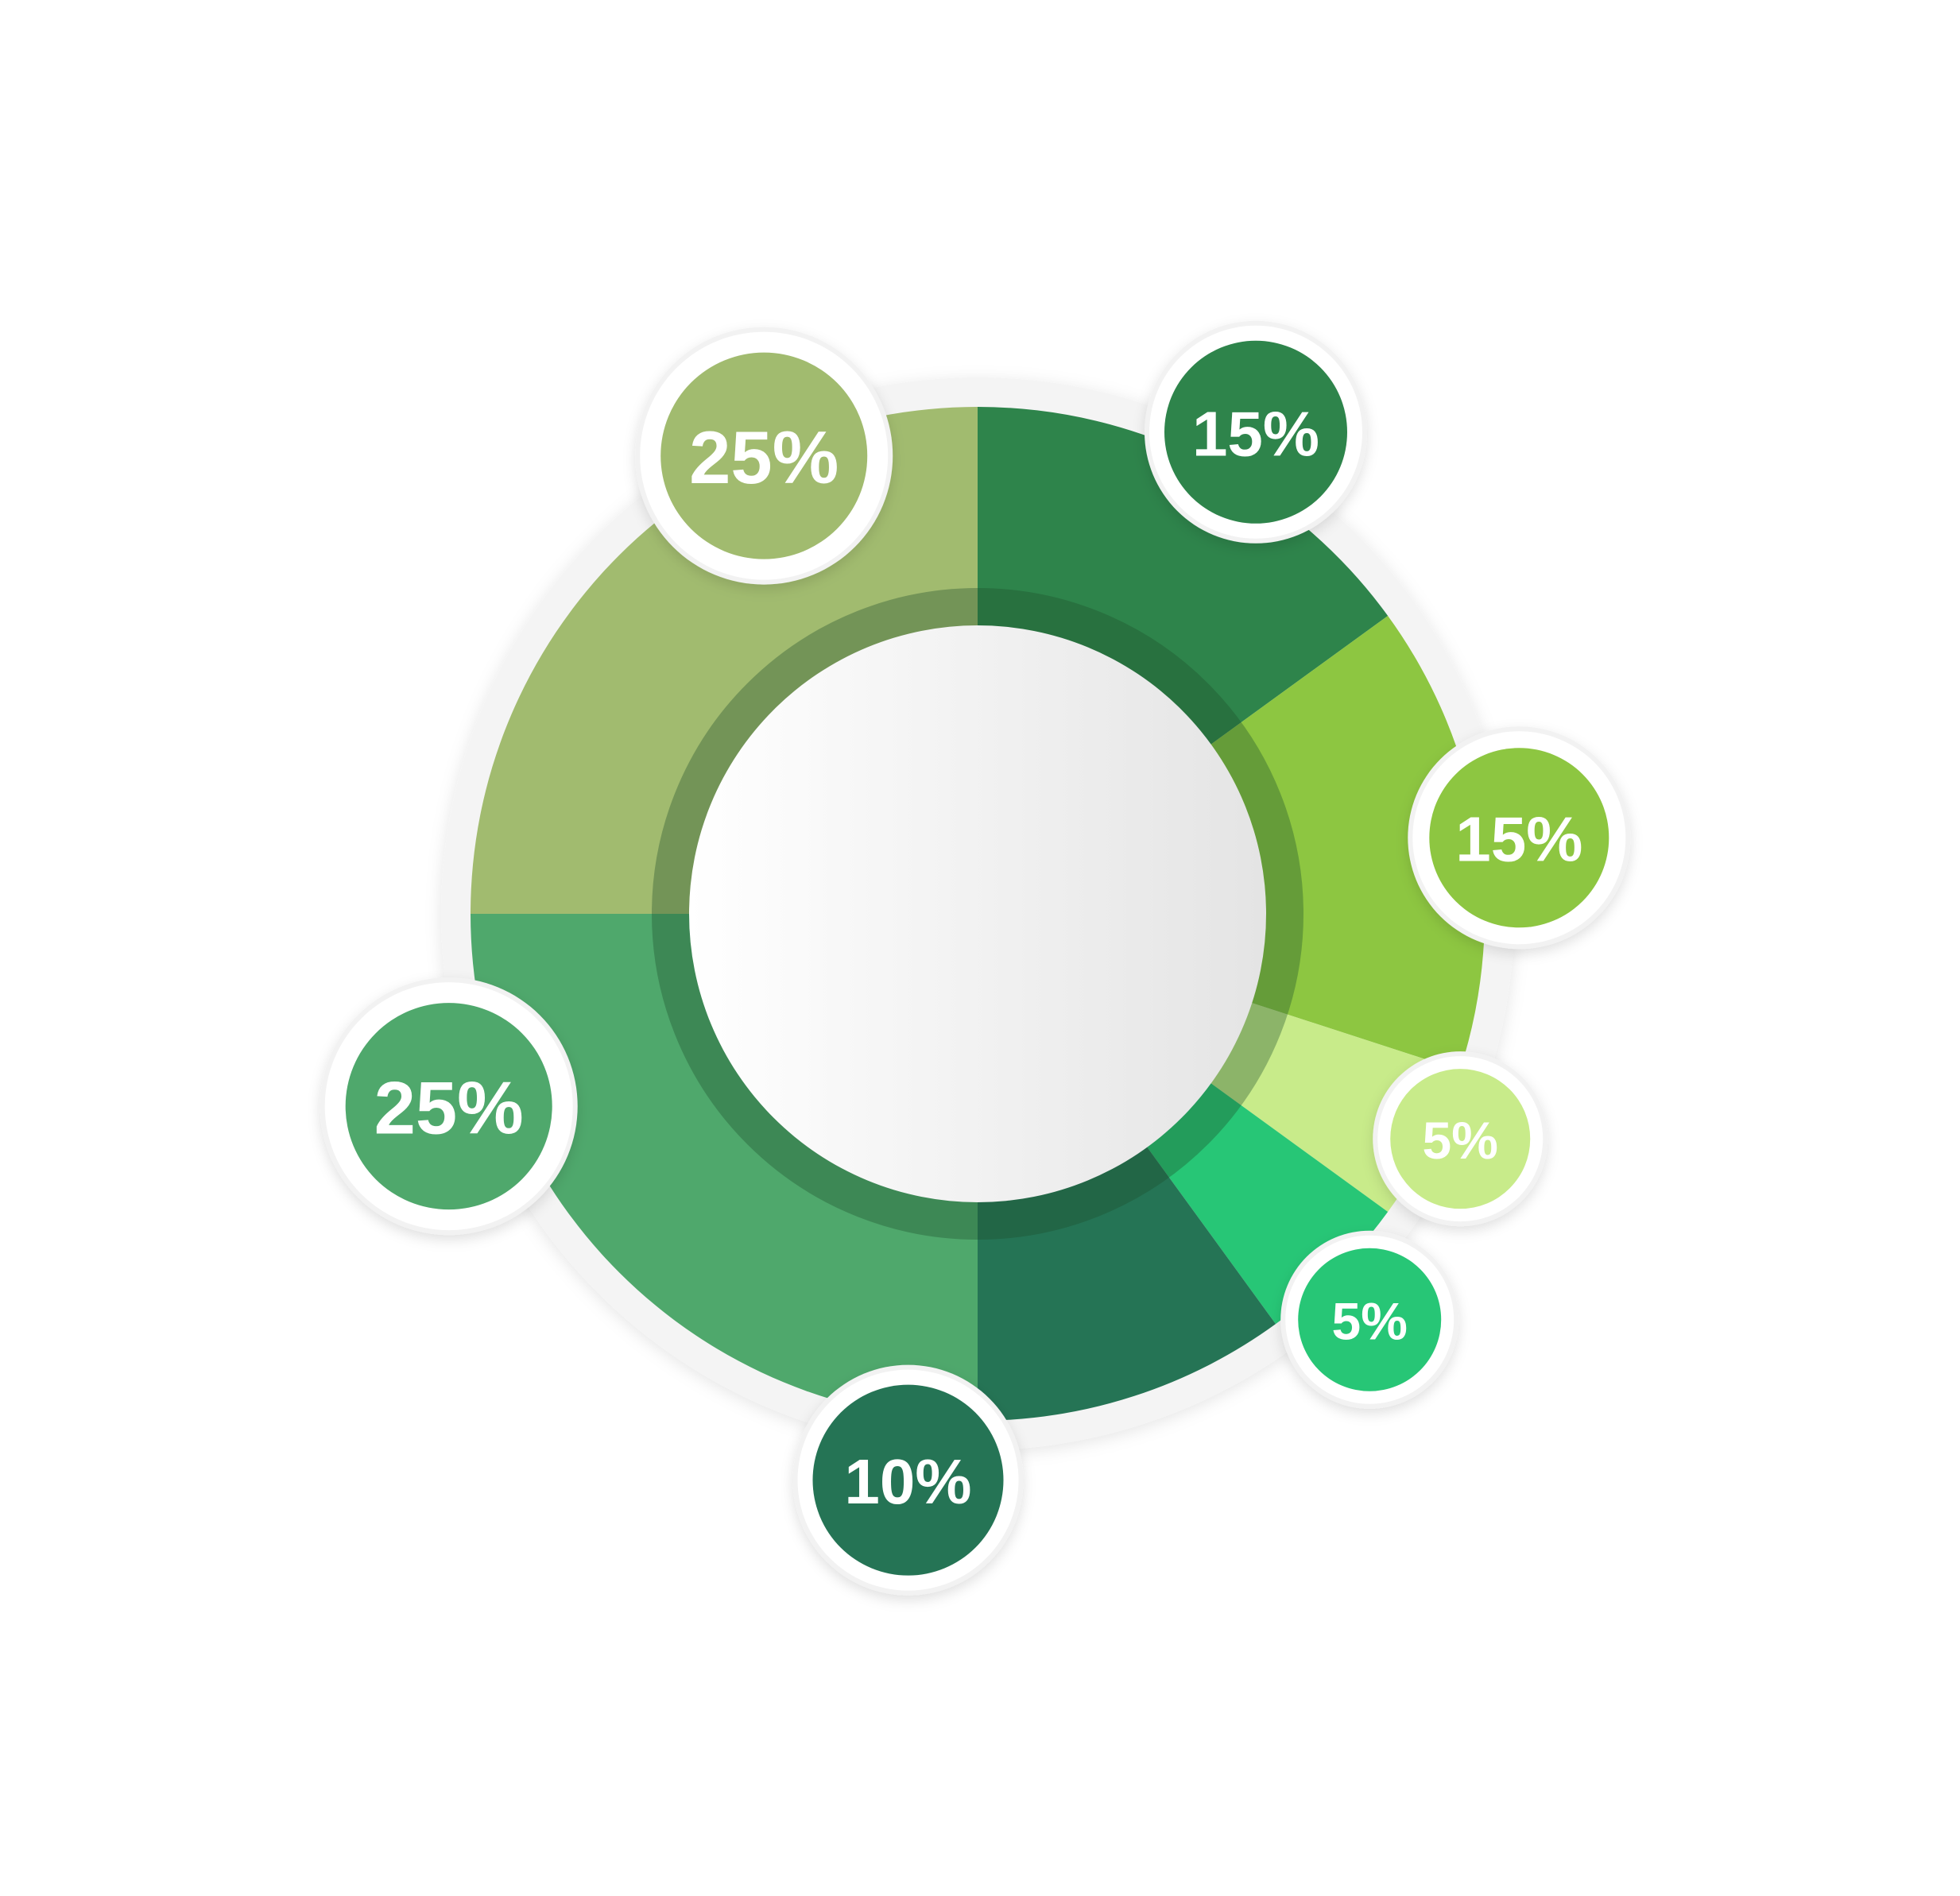 This screenshot has width=1960, height=1896. I want to click on donut-inner-ring, so click(977, 914).